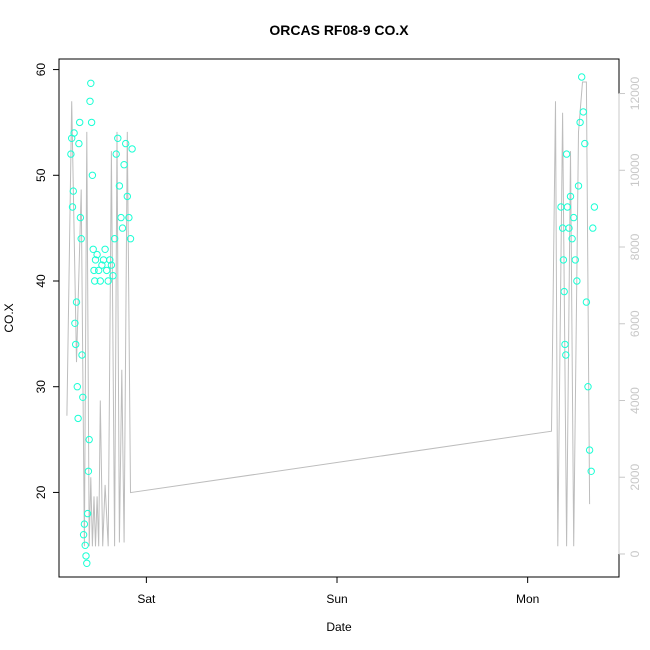  I want to click on x-tick-label: Sat, so click(146, 599).